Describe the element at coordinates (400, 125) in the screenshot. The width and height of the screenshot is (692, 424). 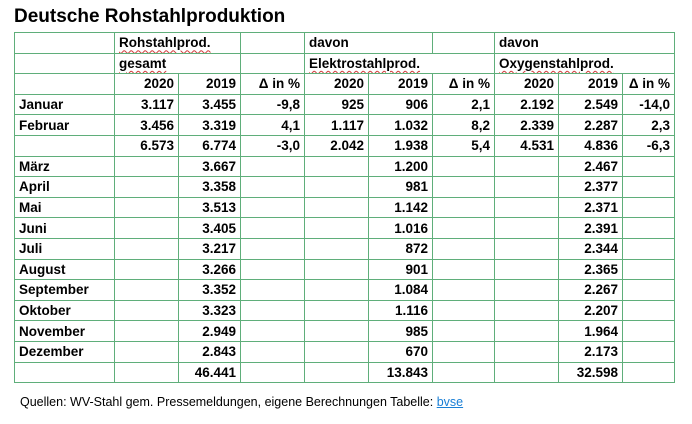
I see `table-cell: 1.032` at that location.